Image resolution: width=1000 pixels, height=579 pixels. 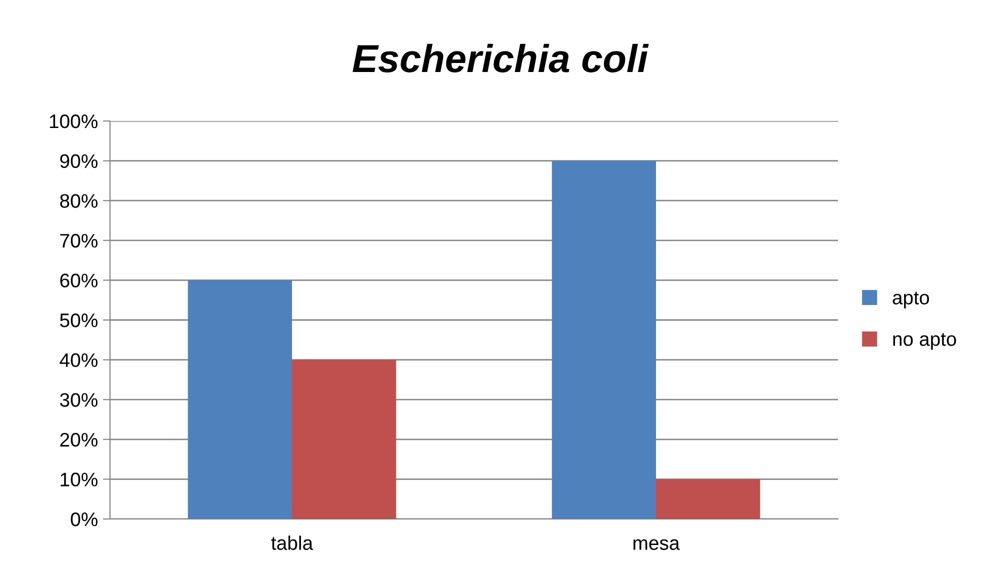 What do you see at coordinates (79, 320) in the screenshot?
I see `y-tick-label: 50%` at bounding box center [79, 320].